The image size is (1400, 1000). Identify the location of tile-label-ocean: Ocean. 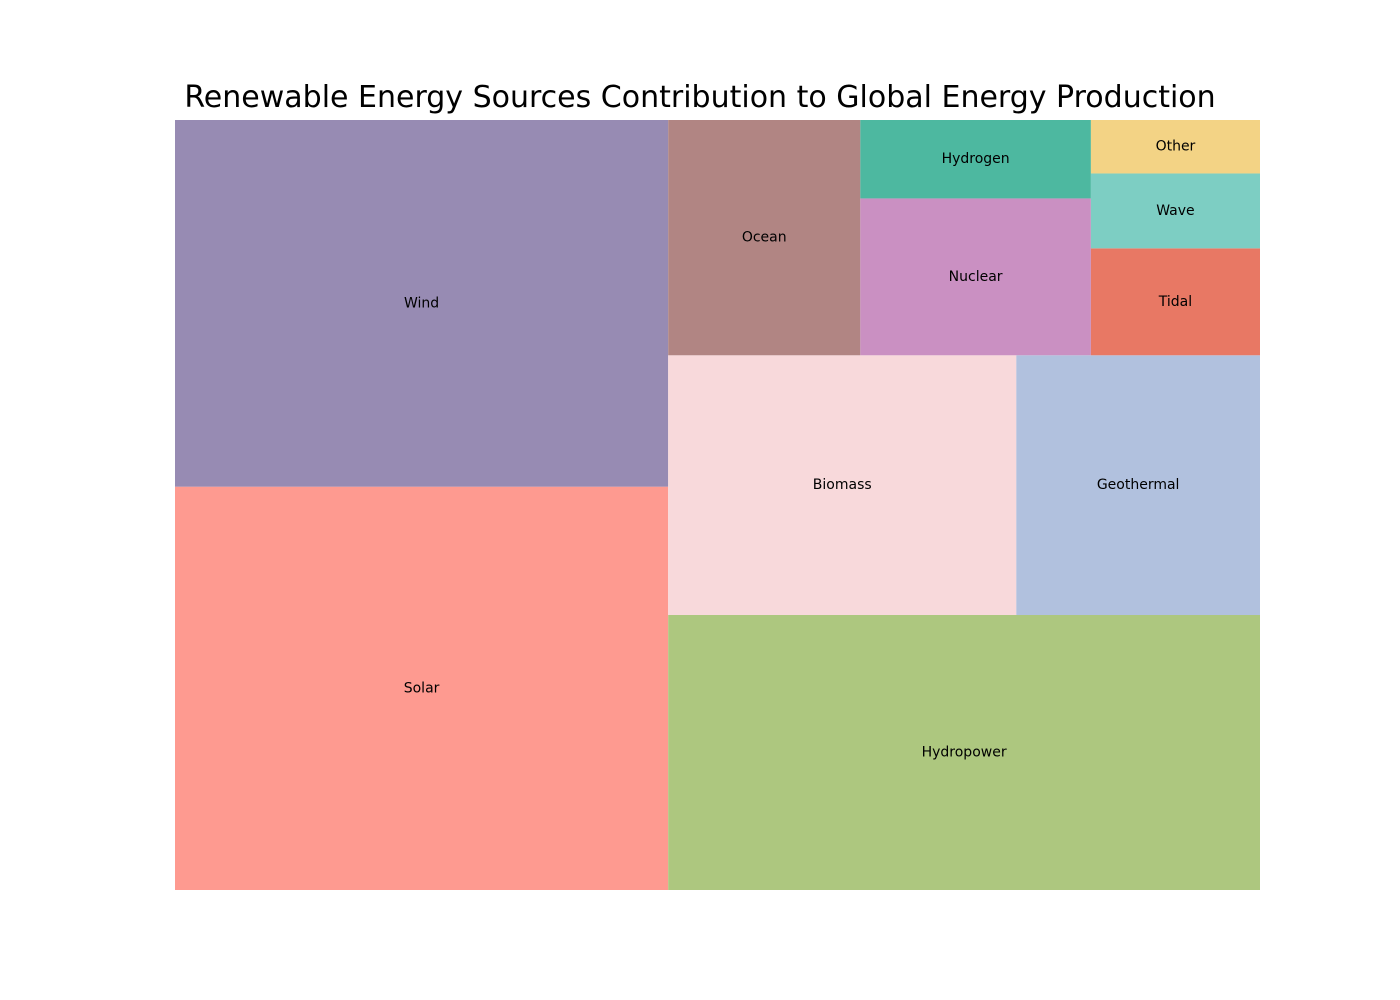
(764, 238).